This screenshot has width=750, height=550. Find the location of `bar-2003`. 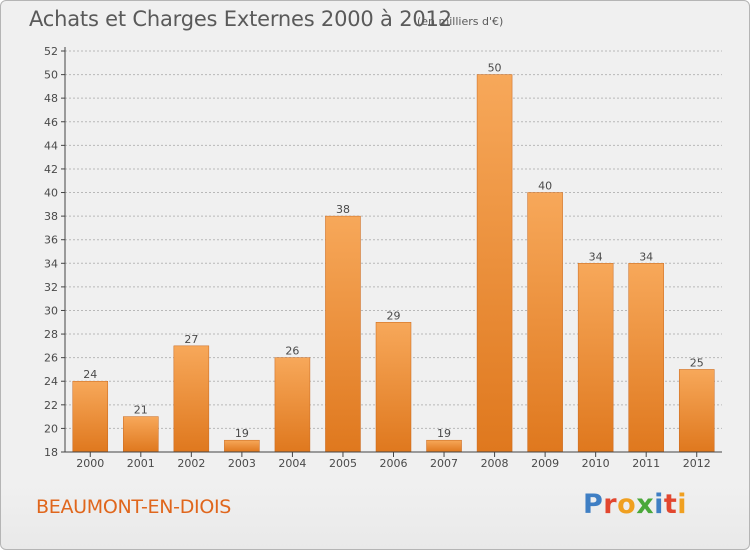

bar-2003 is located at coordinates (242, 446).